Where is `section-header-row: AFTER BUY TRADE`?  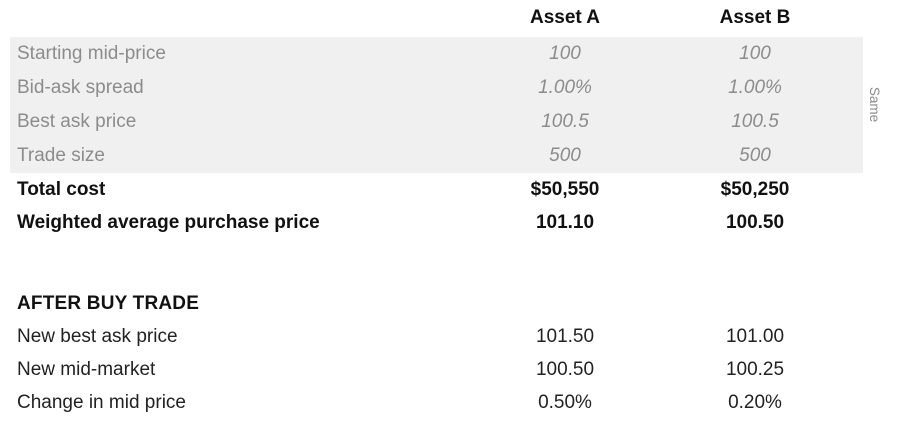 section-header-row: AFTER BUY TRADE is located at coordinates (436, 303).